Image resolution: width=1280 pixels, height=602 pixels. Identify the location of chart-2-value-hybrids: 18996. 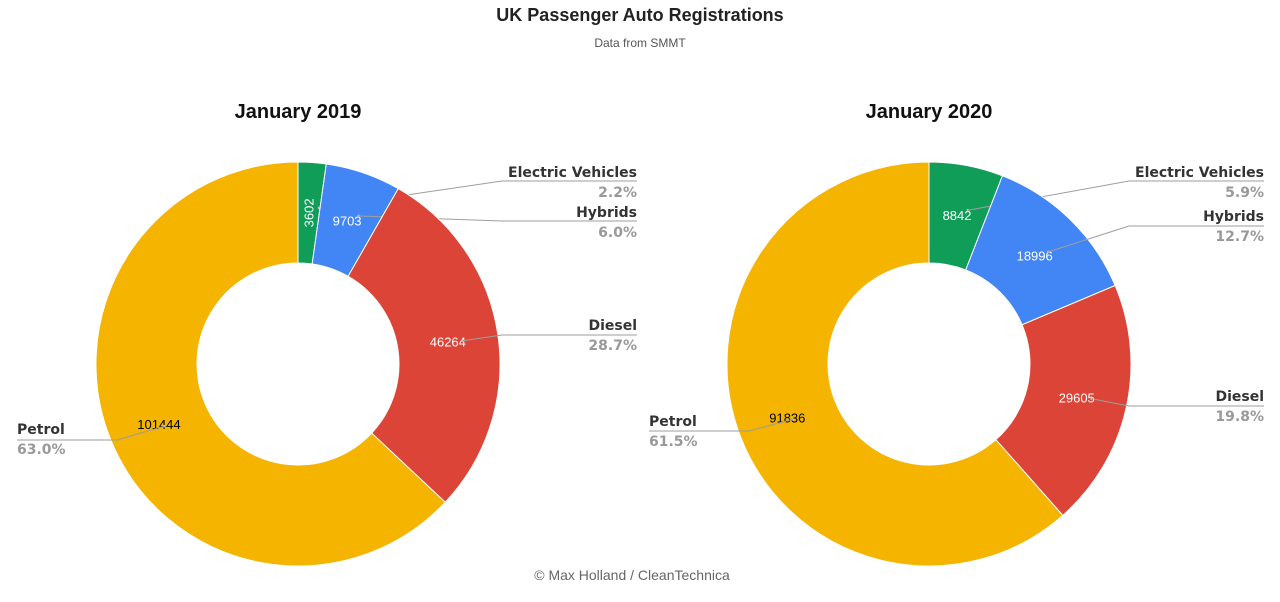
(1035, 255).